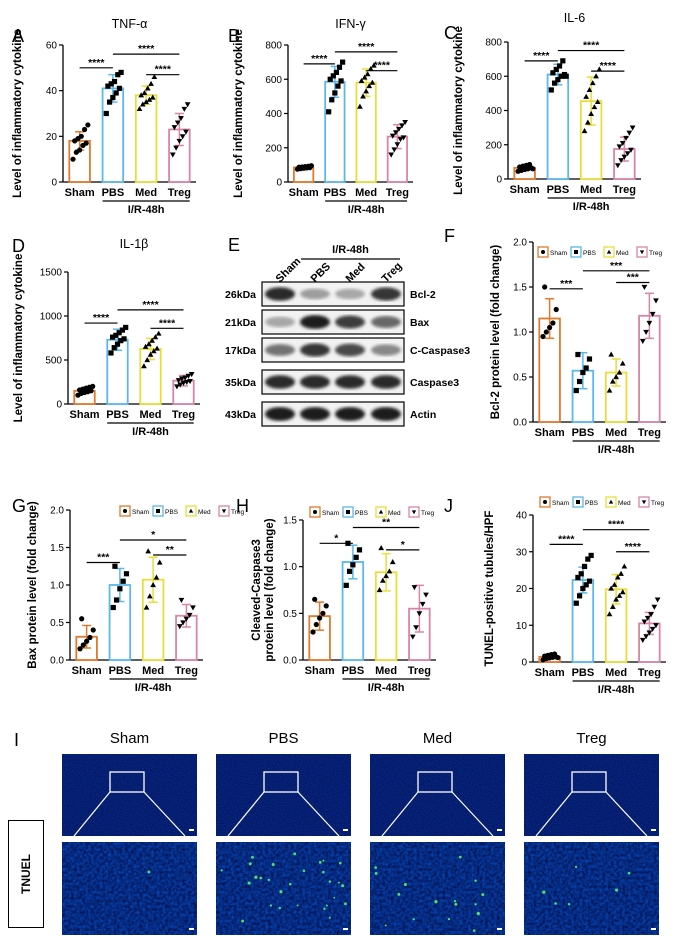  I want to click on x-tick-label: PBS, so click(583, 673).